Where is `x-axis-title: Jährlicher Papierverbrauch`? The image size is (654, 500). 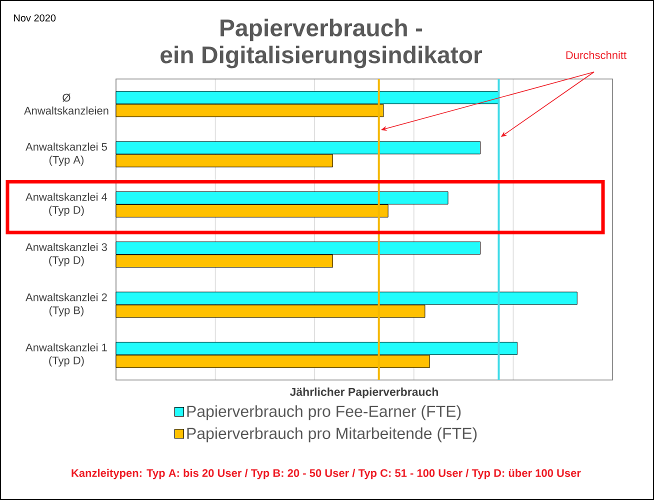 x-axis-title: Jährlicher Papierverbrauch is located at coordinates (364, 393).